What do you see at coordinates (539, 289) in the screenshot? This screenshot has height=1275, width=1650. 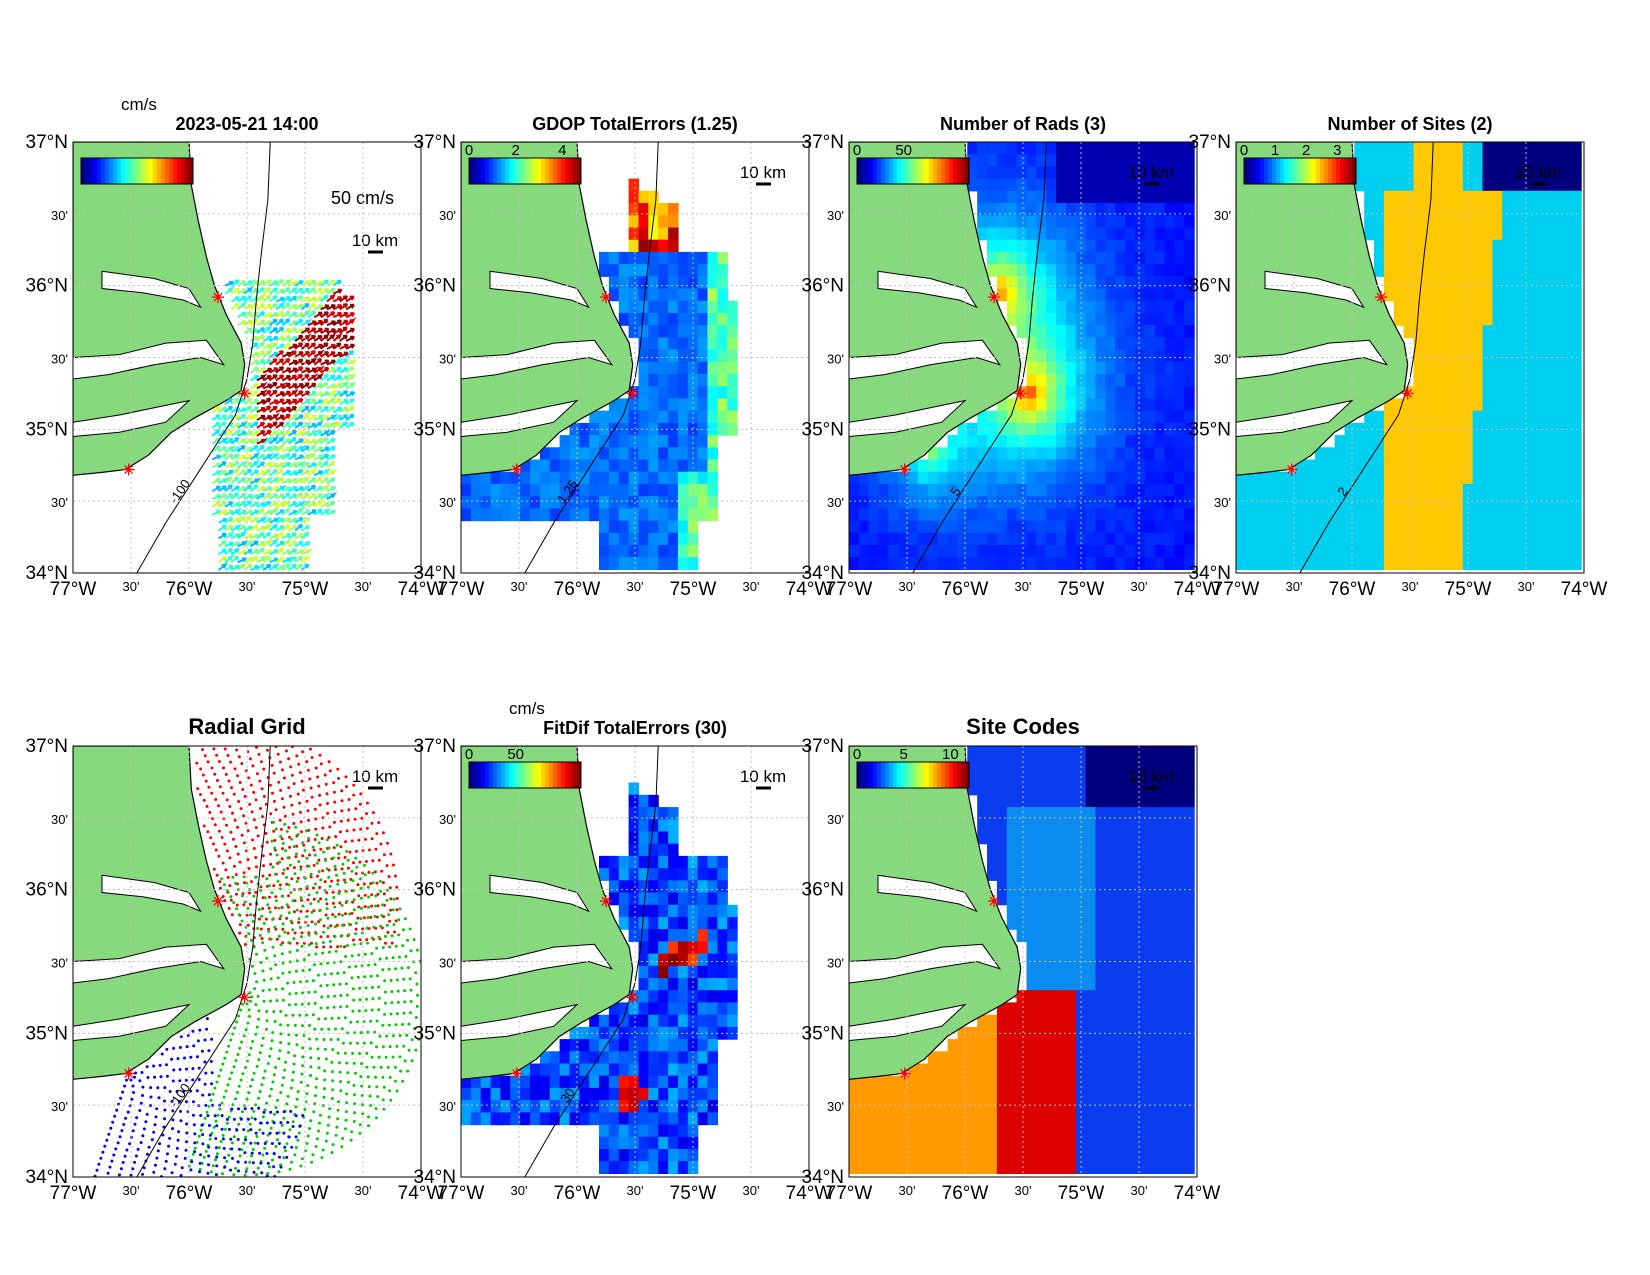 I see `sound-water` at bounding box center [539, 289].